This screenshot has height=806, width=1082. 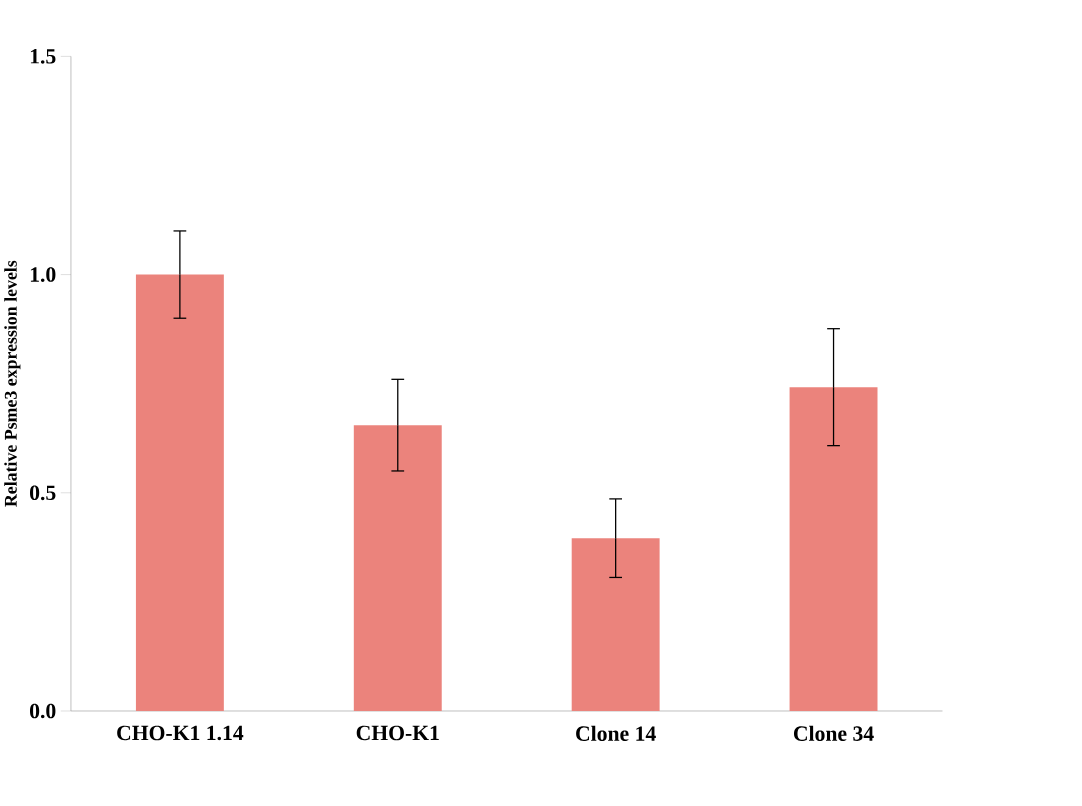 I want to click on y-tick-label: 0.0, so click(x=43, y=711).